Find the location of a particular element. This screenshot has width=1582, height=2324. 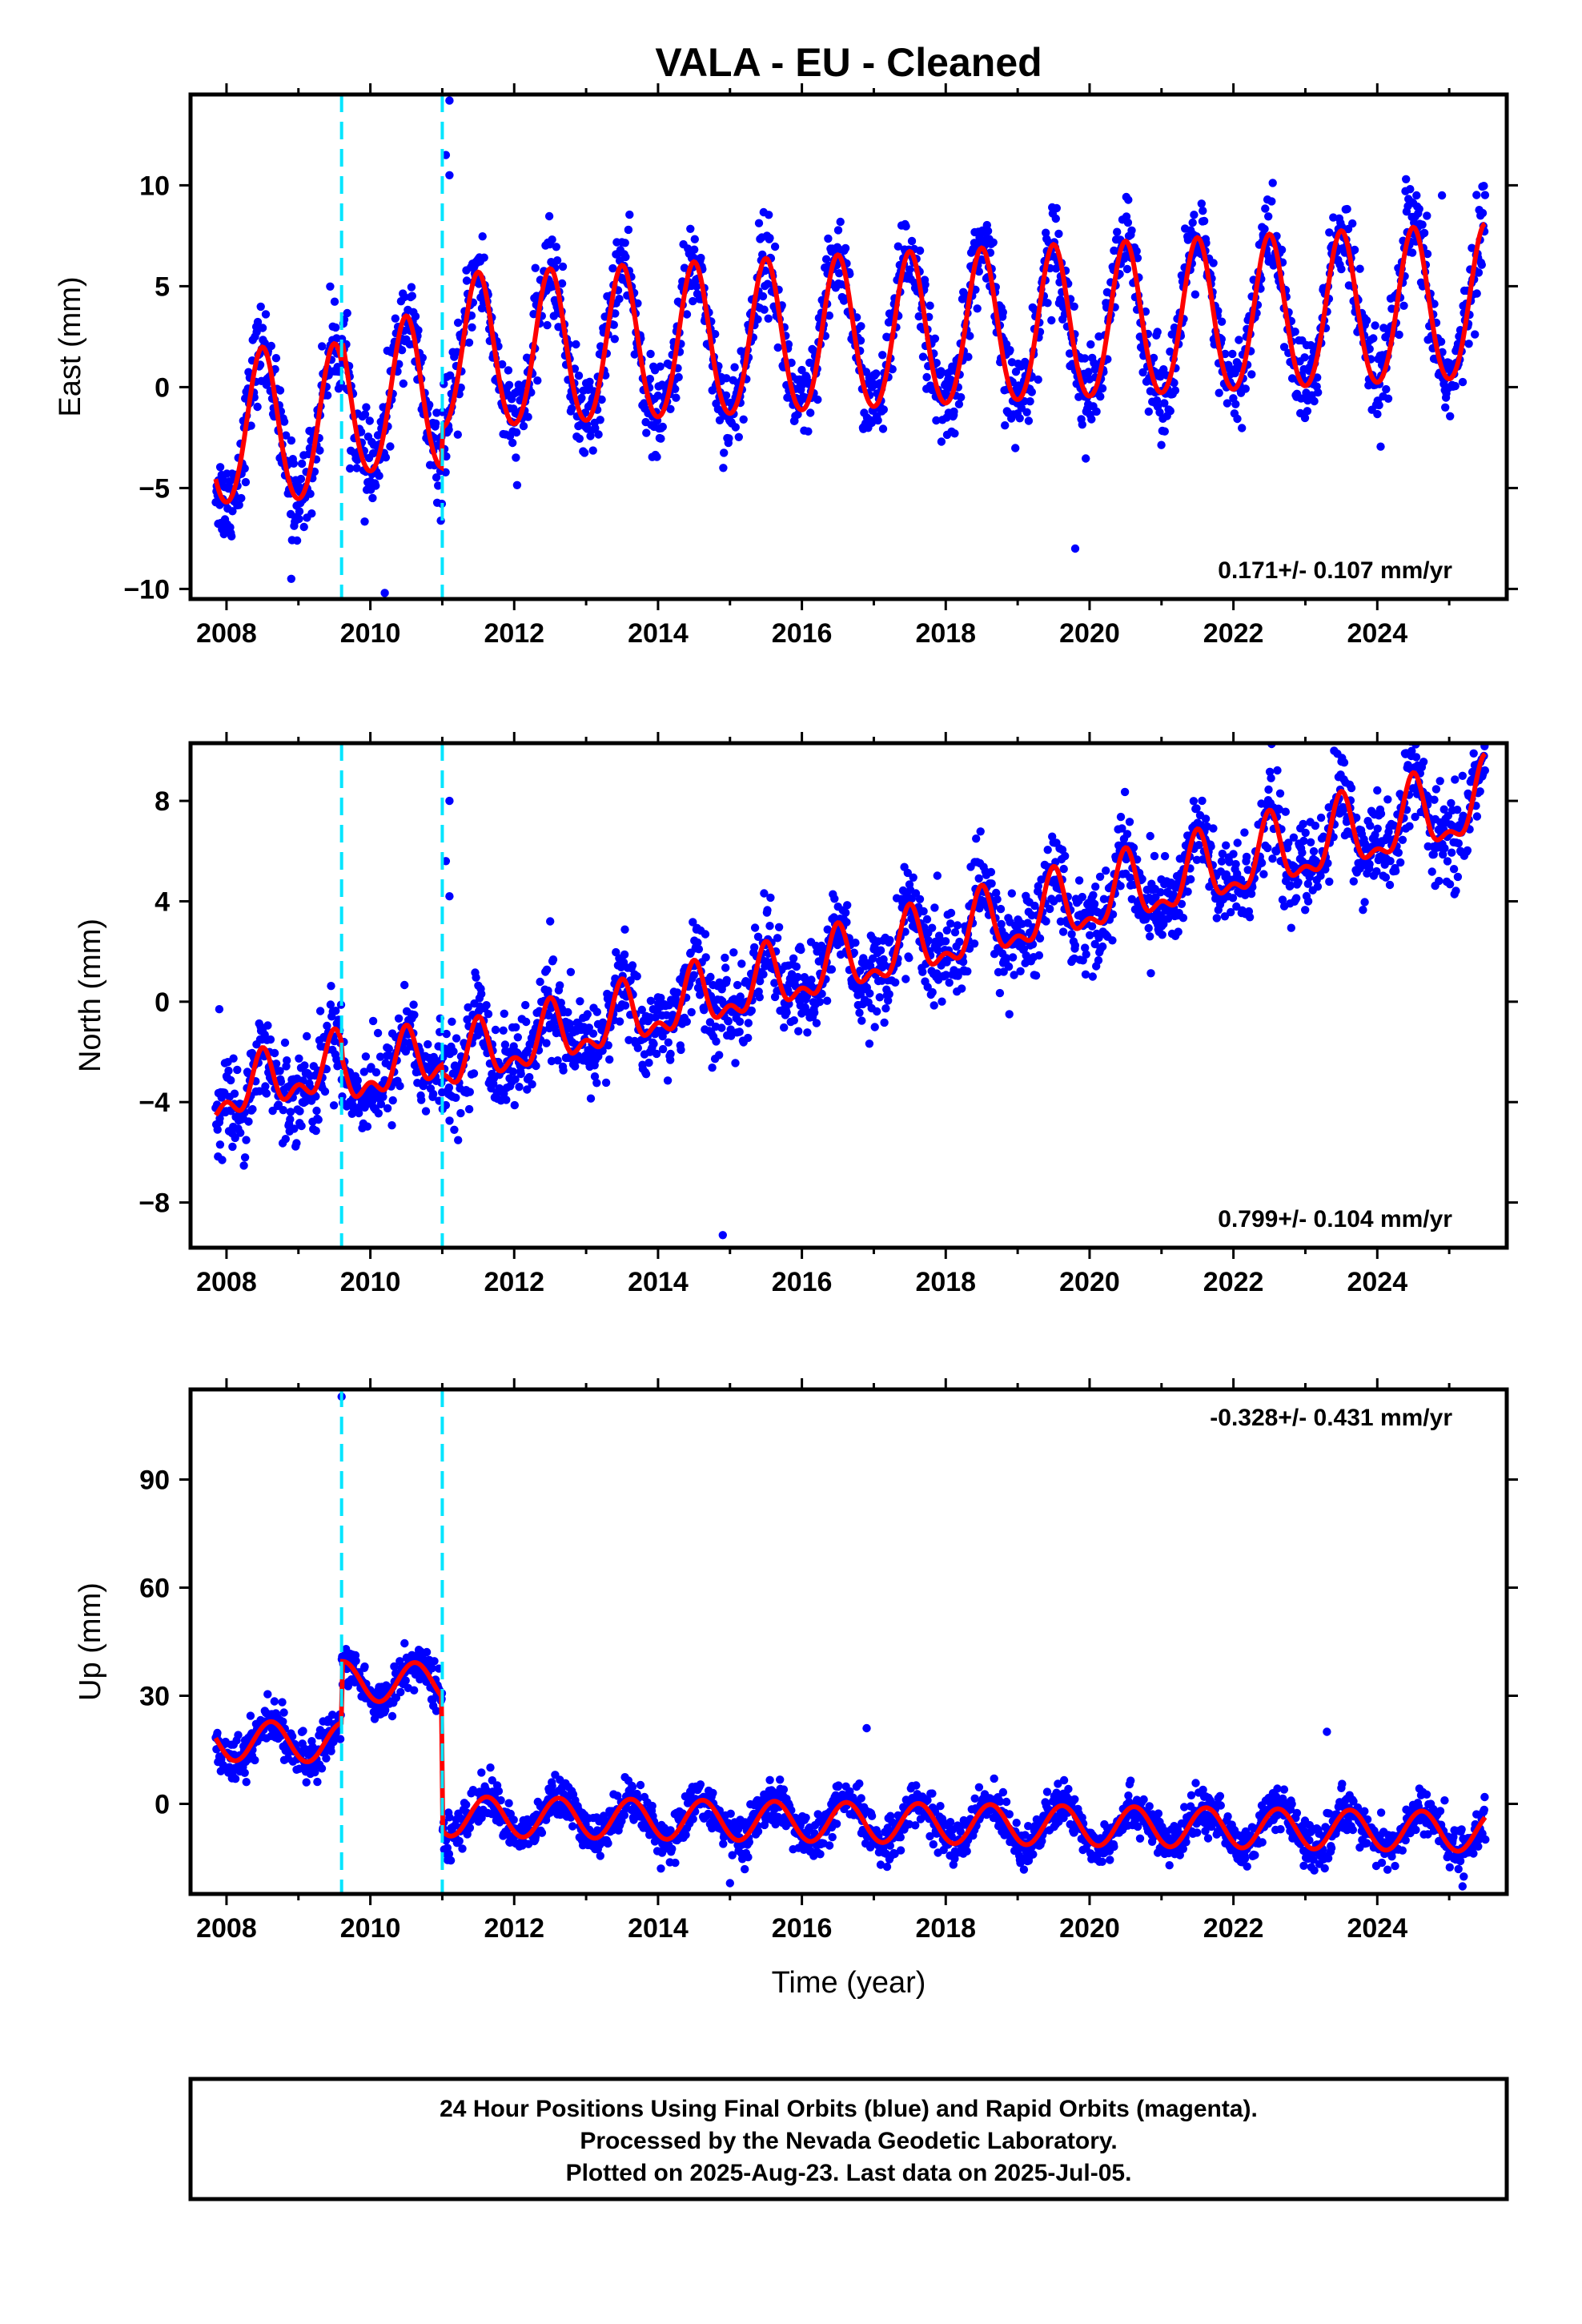

x-tick-label: 2024 is located at coordinates (1377, 1282).